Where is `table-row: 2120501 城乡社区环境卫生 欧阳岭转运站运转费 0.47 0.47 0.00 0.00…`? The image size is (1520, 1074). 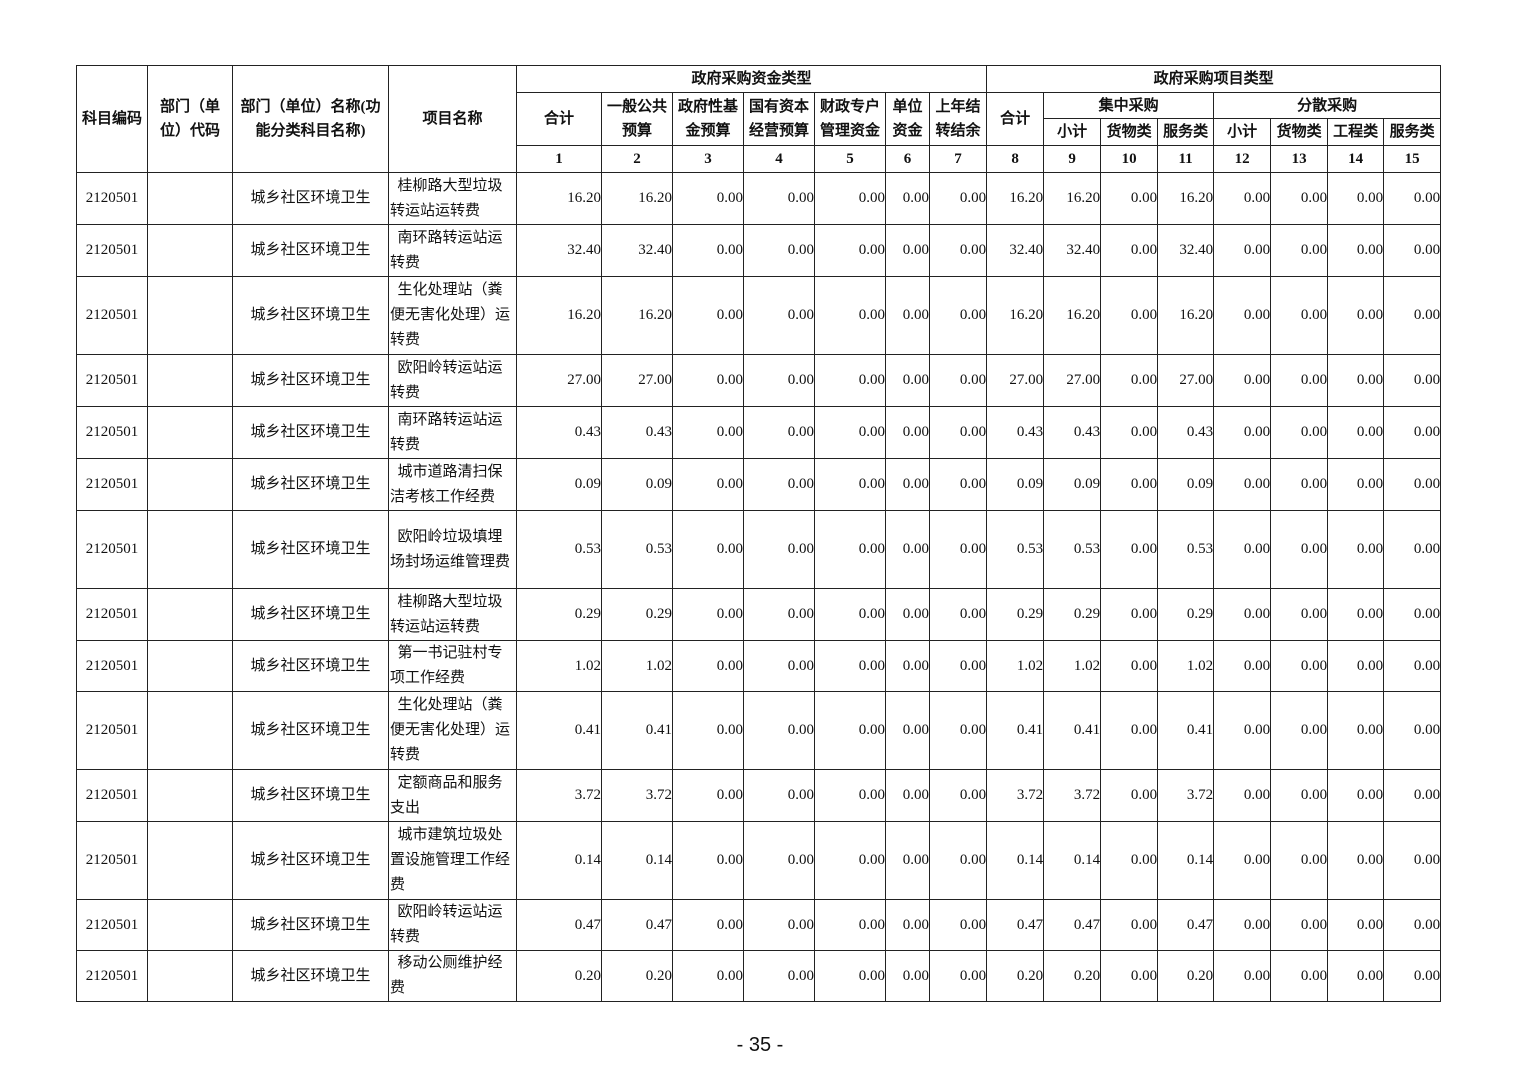
table-row: 2120501 城乡社区环境卫生 欧阳岭转运站运转费 0.47 0.47 0.00 0.00… is located at coordinates (759, 925).